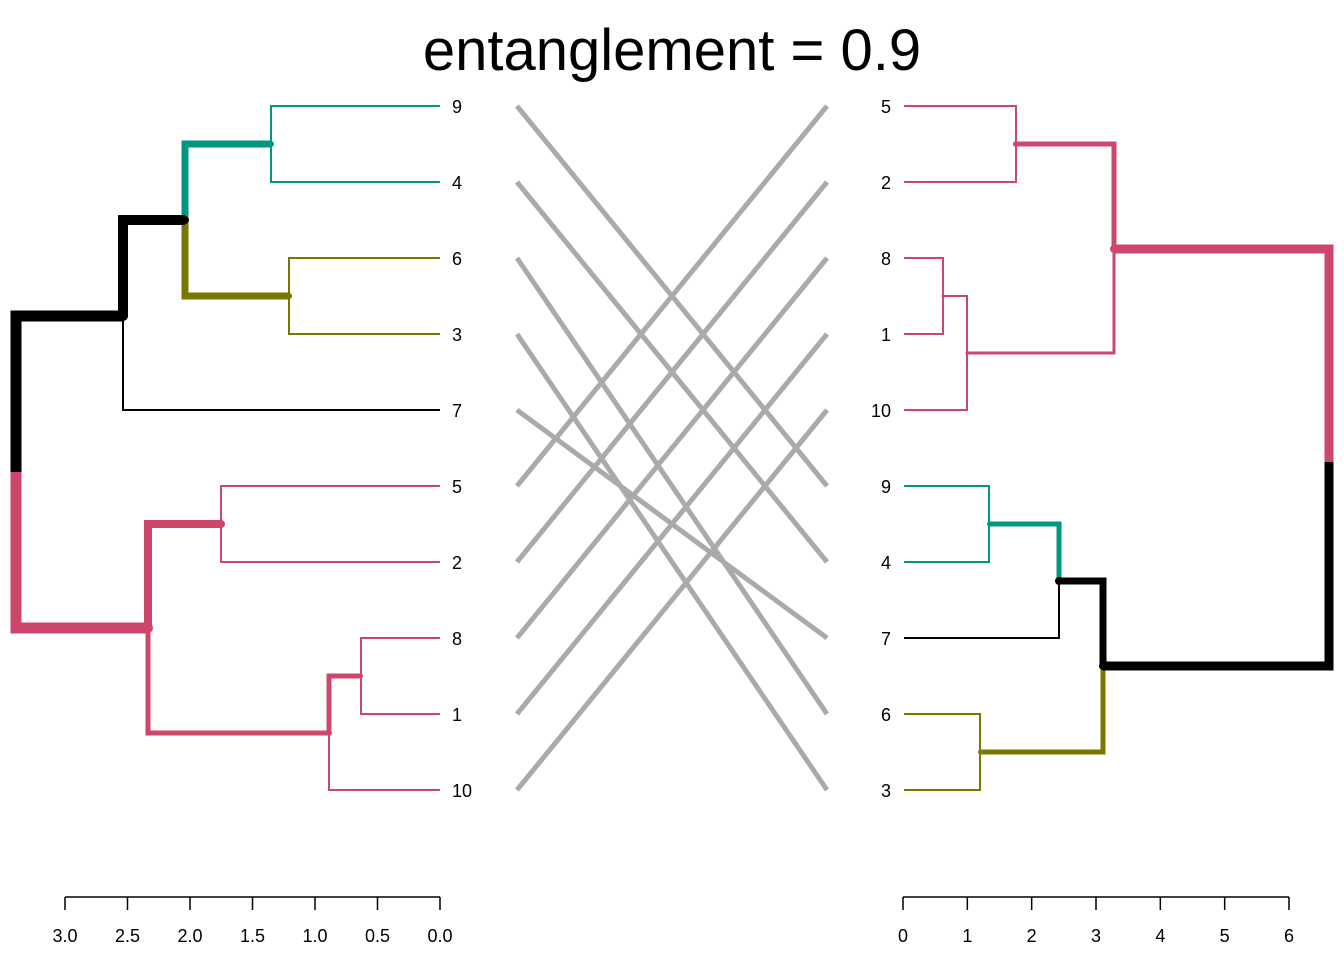 The height and width of the screenshot is (960, 1344). I want to click on right-leaf-label: 4, so click(886, 563).